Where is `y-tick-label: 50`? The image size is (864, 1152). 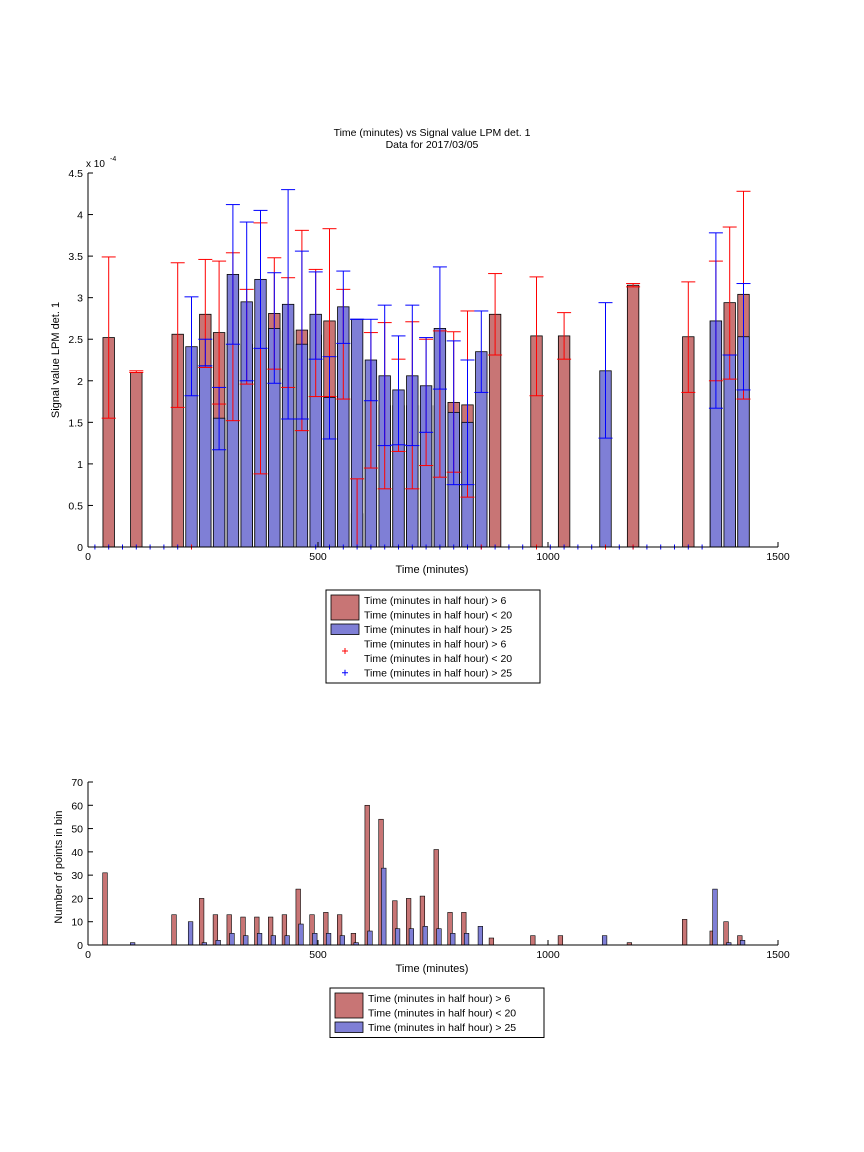 y-tick-label: 50 is located at coordinates (77, 830).